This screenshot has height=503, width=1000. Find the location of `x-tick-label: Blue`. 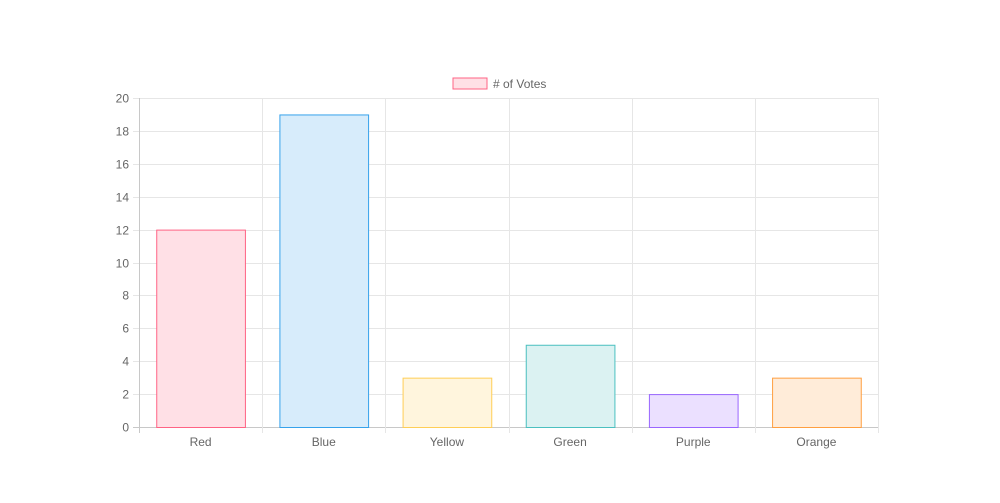

x-tick-label: Blue is located at coordinates (324, 442).